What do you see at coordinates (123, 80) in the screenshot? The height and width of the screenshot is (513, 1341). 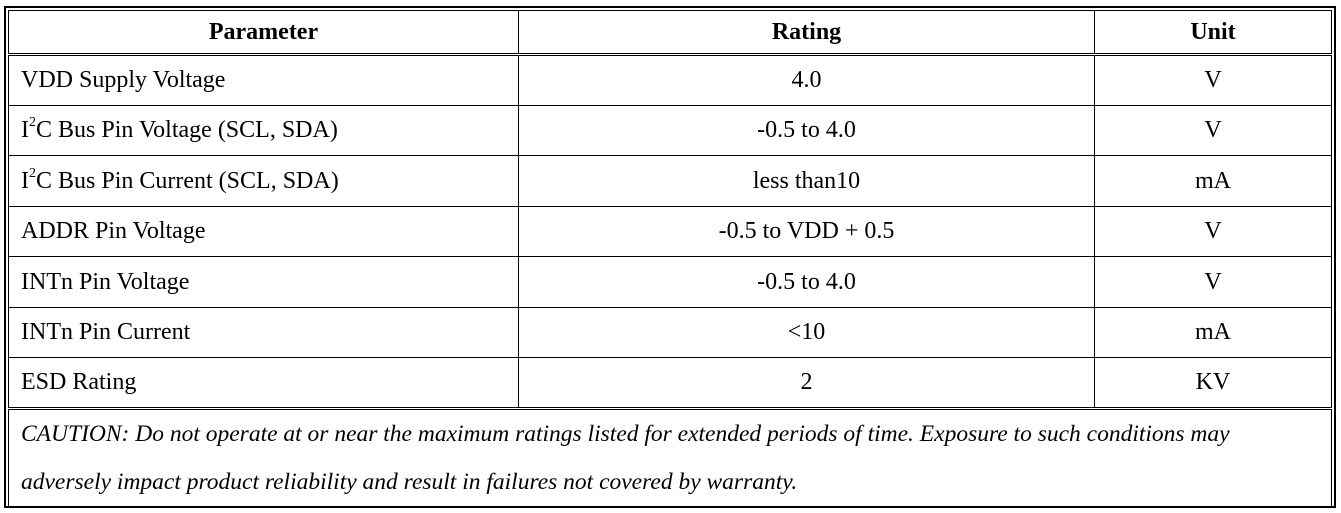 I see `parameter-text: VDD Supply Voltage` at bounding box center [123, 80].